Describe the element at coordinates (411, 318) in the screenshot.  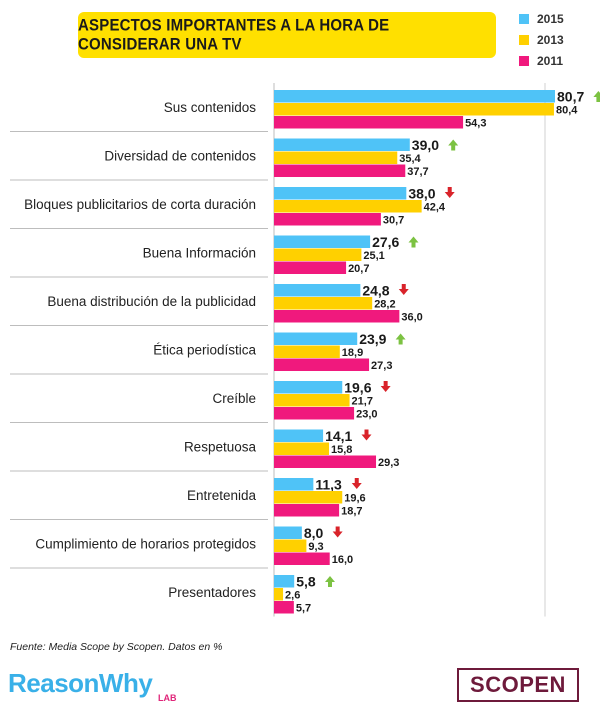
I see `data-label-2011: 36,0` at that location.